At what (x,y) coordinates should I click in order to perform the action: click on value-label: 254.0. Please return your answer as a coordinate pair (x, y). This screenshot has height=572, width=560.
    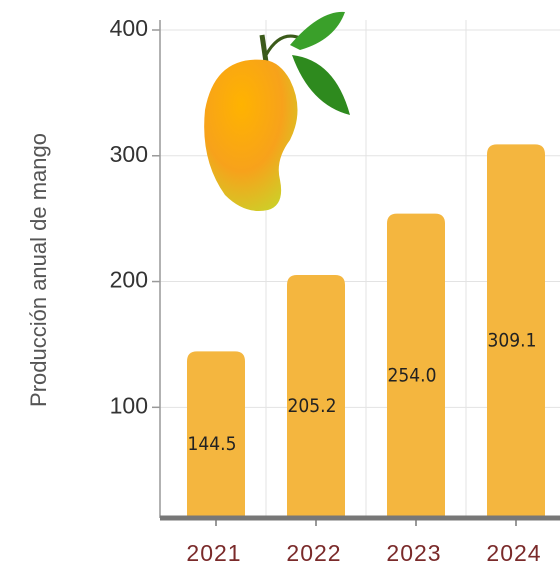
    Looking at the image, I should click on (412, 375).